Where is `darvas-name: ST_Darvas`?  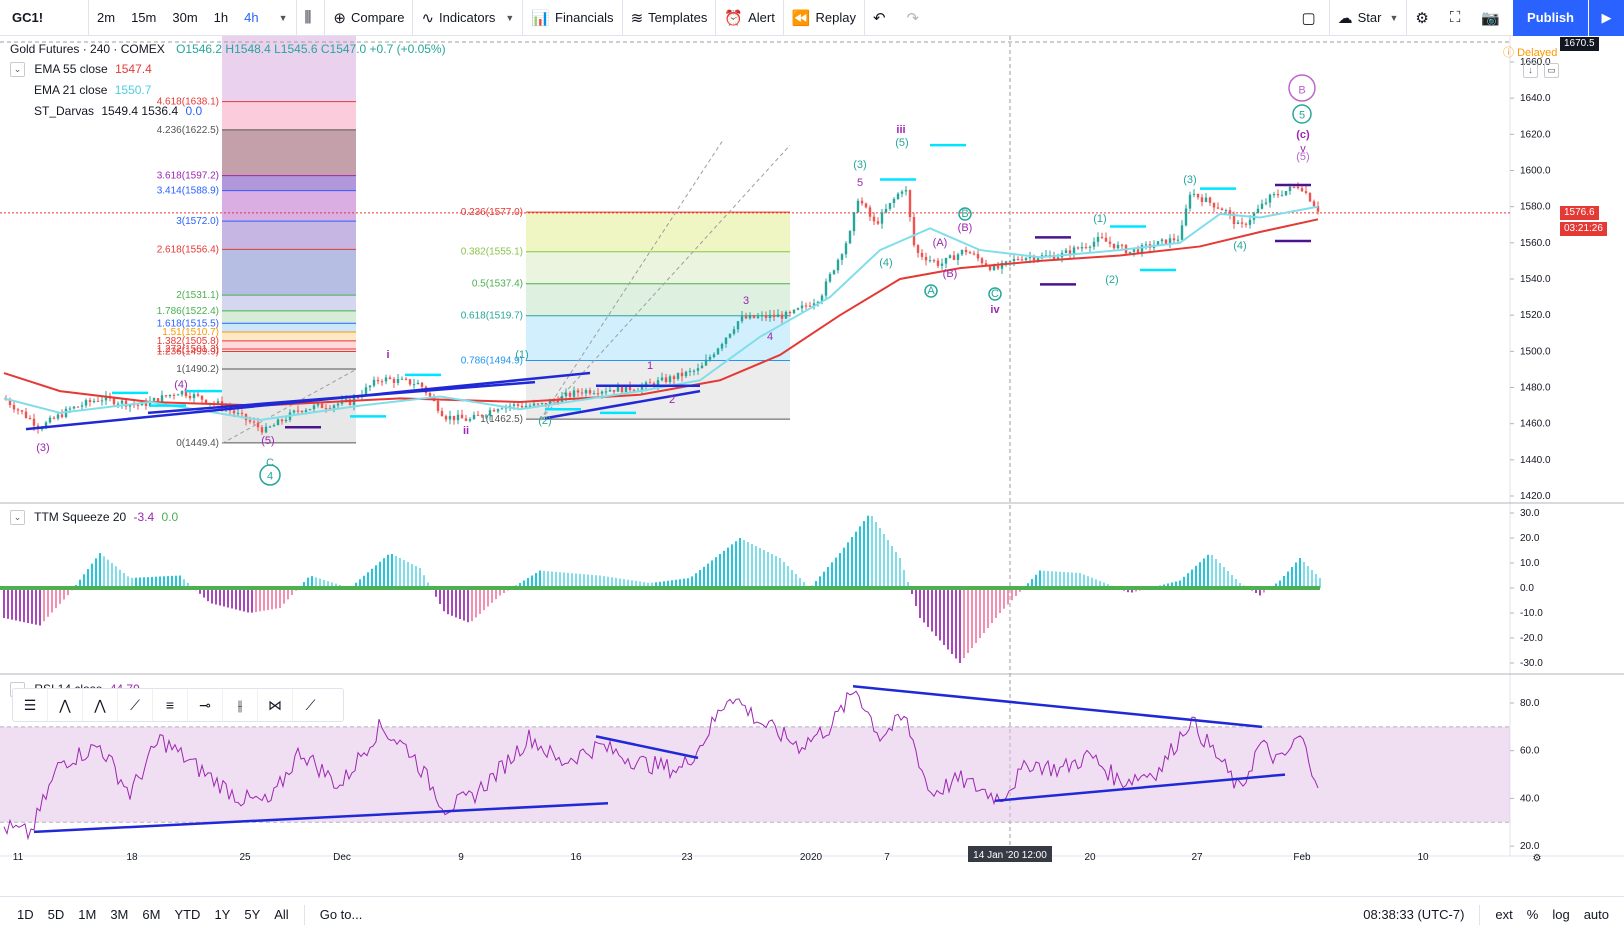
darvas-name: ST_Darvas is located at coordinates (64, 111).